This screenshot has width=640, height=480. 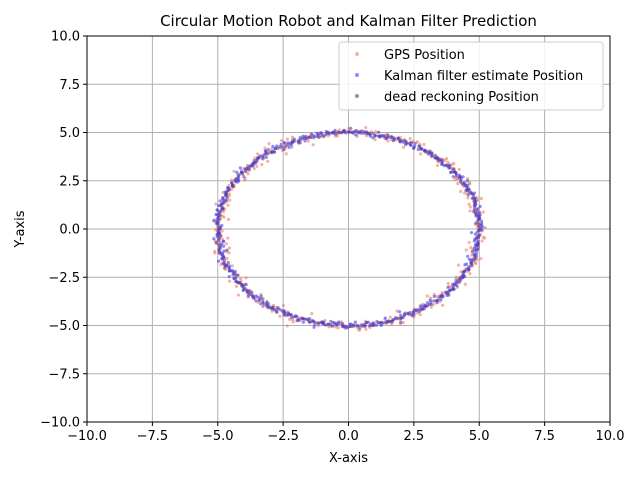 I want to click on y-tick-label: 0.0, so click(x=69, y=230).